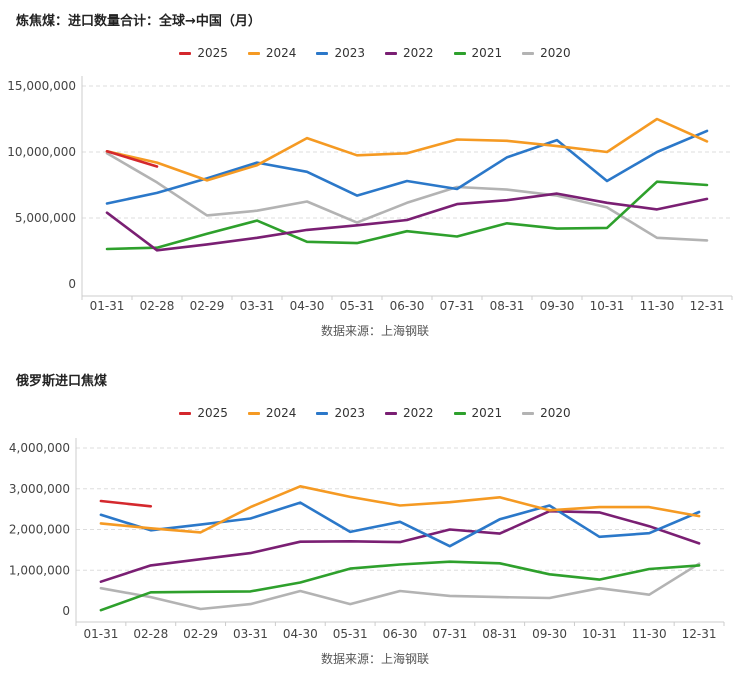  What do you see at coordinates (41, 152) in the screenshot?
I see `y-tick-label: 10,000,000` at bounding box center [41, 152].